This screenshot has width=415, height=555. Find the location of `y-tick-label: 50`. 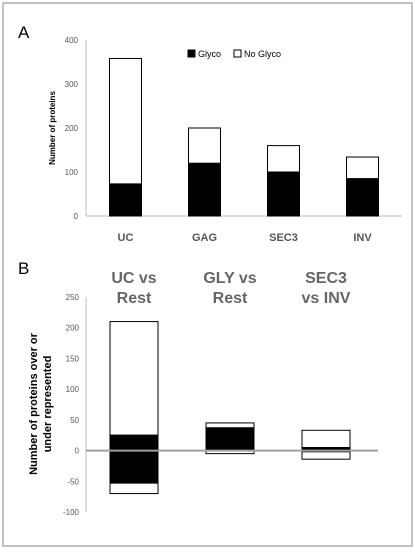

y-tick-label: 50 is located at coordinates (74, 420).